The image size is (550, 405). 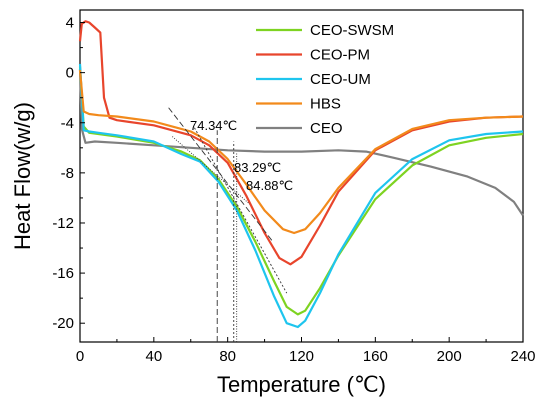 I want to click on y-tick-label: -4, so click(x=67, y=123).